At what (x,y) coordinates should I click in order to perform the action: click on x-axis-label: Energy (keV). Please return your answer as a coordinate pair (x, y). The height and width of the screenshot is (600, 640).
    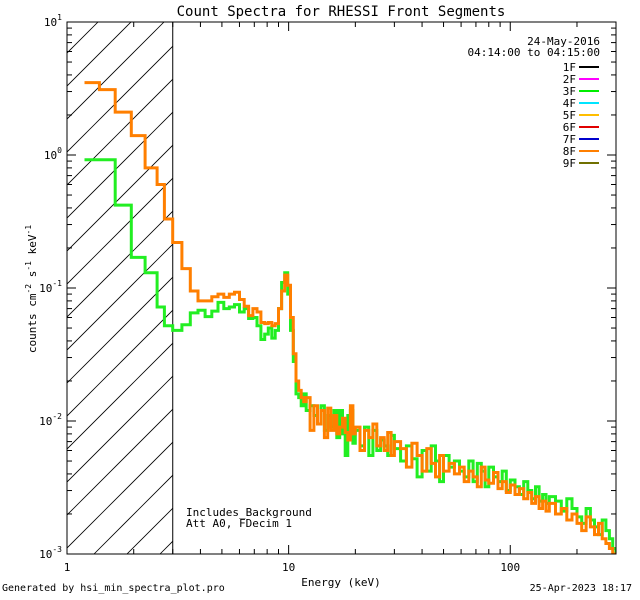
    Looking at the image, I should click on (340, 582).